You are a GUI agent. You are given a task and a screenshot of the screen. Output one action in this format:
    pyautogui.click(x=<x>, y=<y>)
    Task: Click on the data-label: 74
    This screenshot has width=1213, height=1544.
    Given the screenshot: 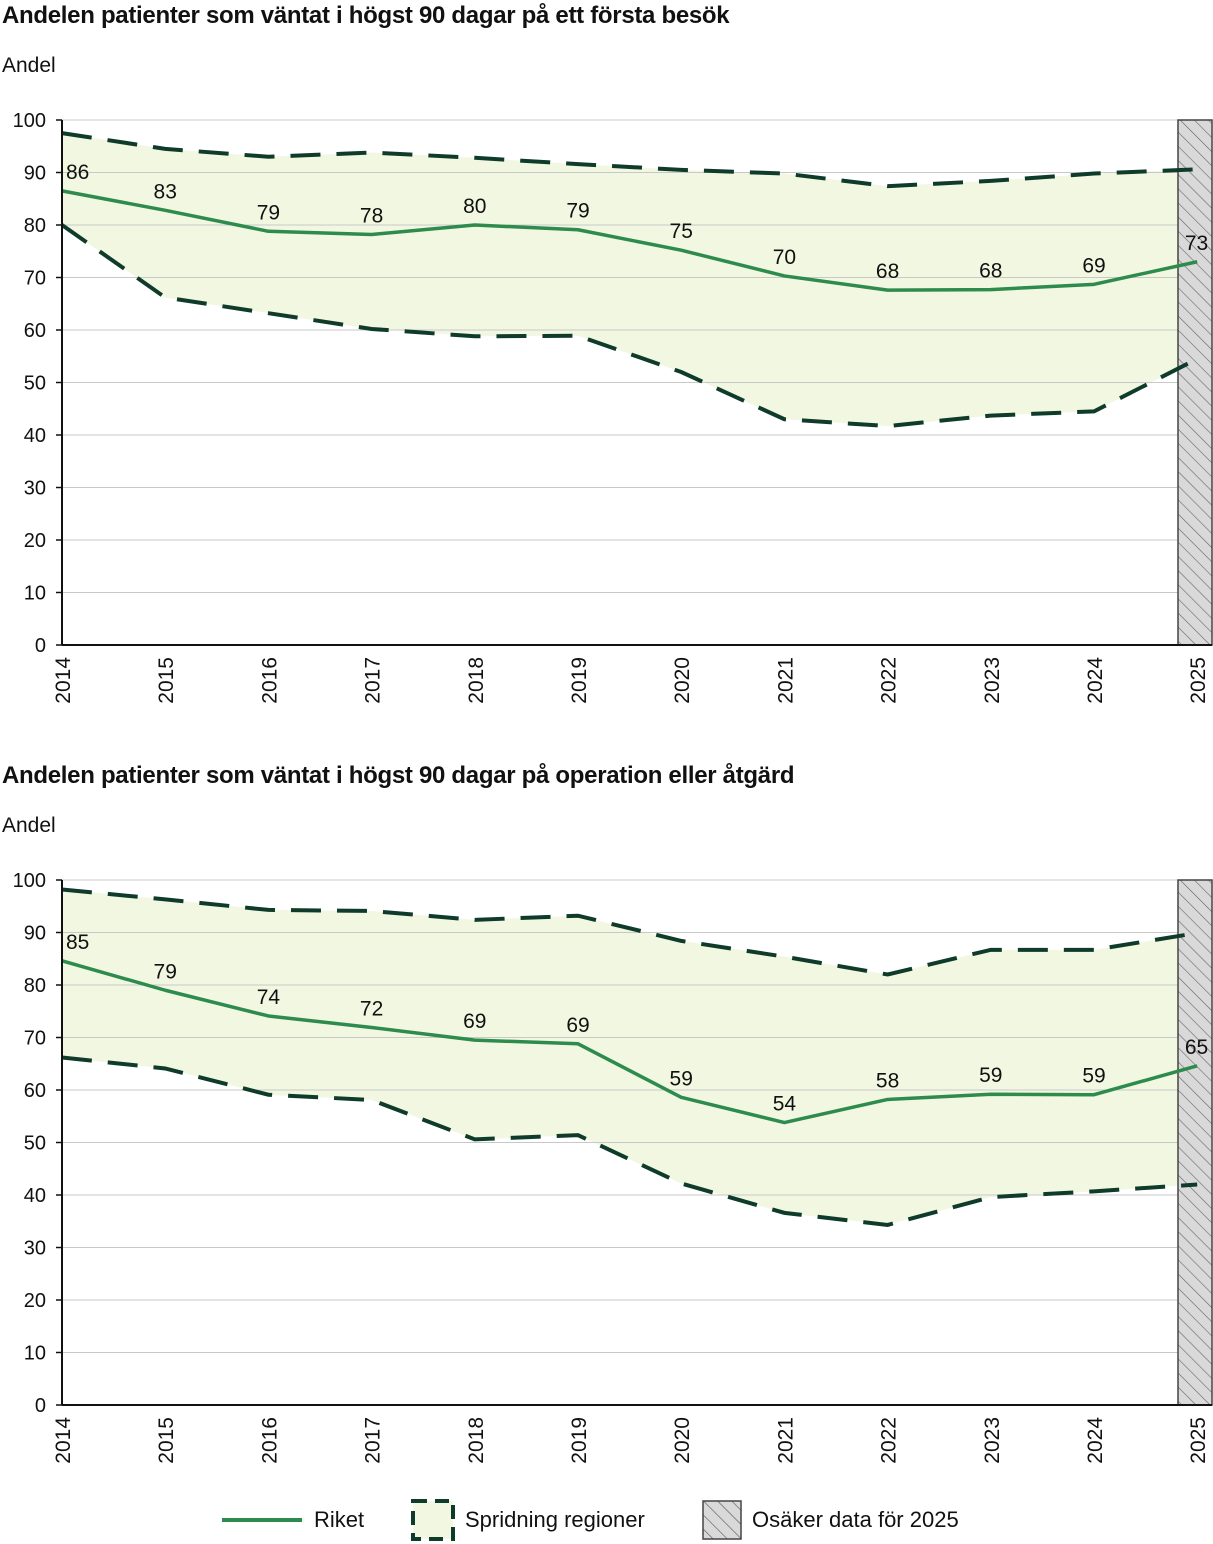 What is the action you would take?
    pyautogui.click(x=269, y=997)
    